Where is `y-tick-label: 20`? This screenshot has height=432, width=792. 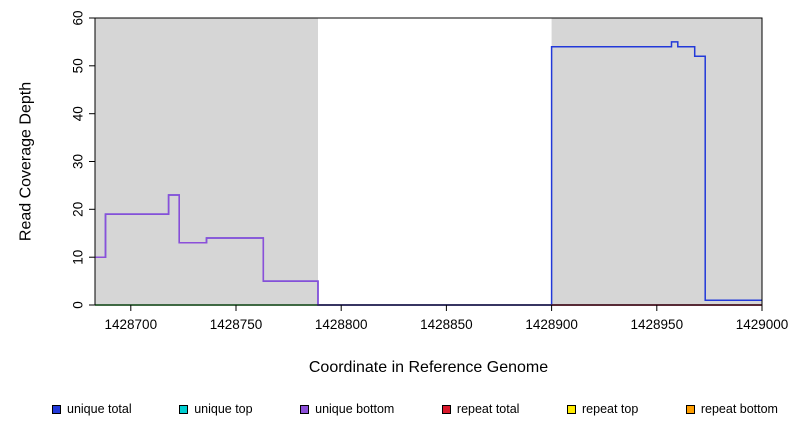 y-tick-label: 20 is located at coordinates (78, 209).